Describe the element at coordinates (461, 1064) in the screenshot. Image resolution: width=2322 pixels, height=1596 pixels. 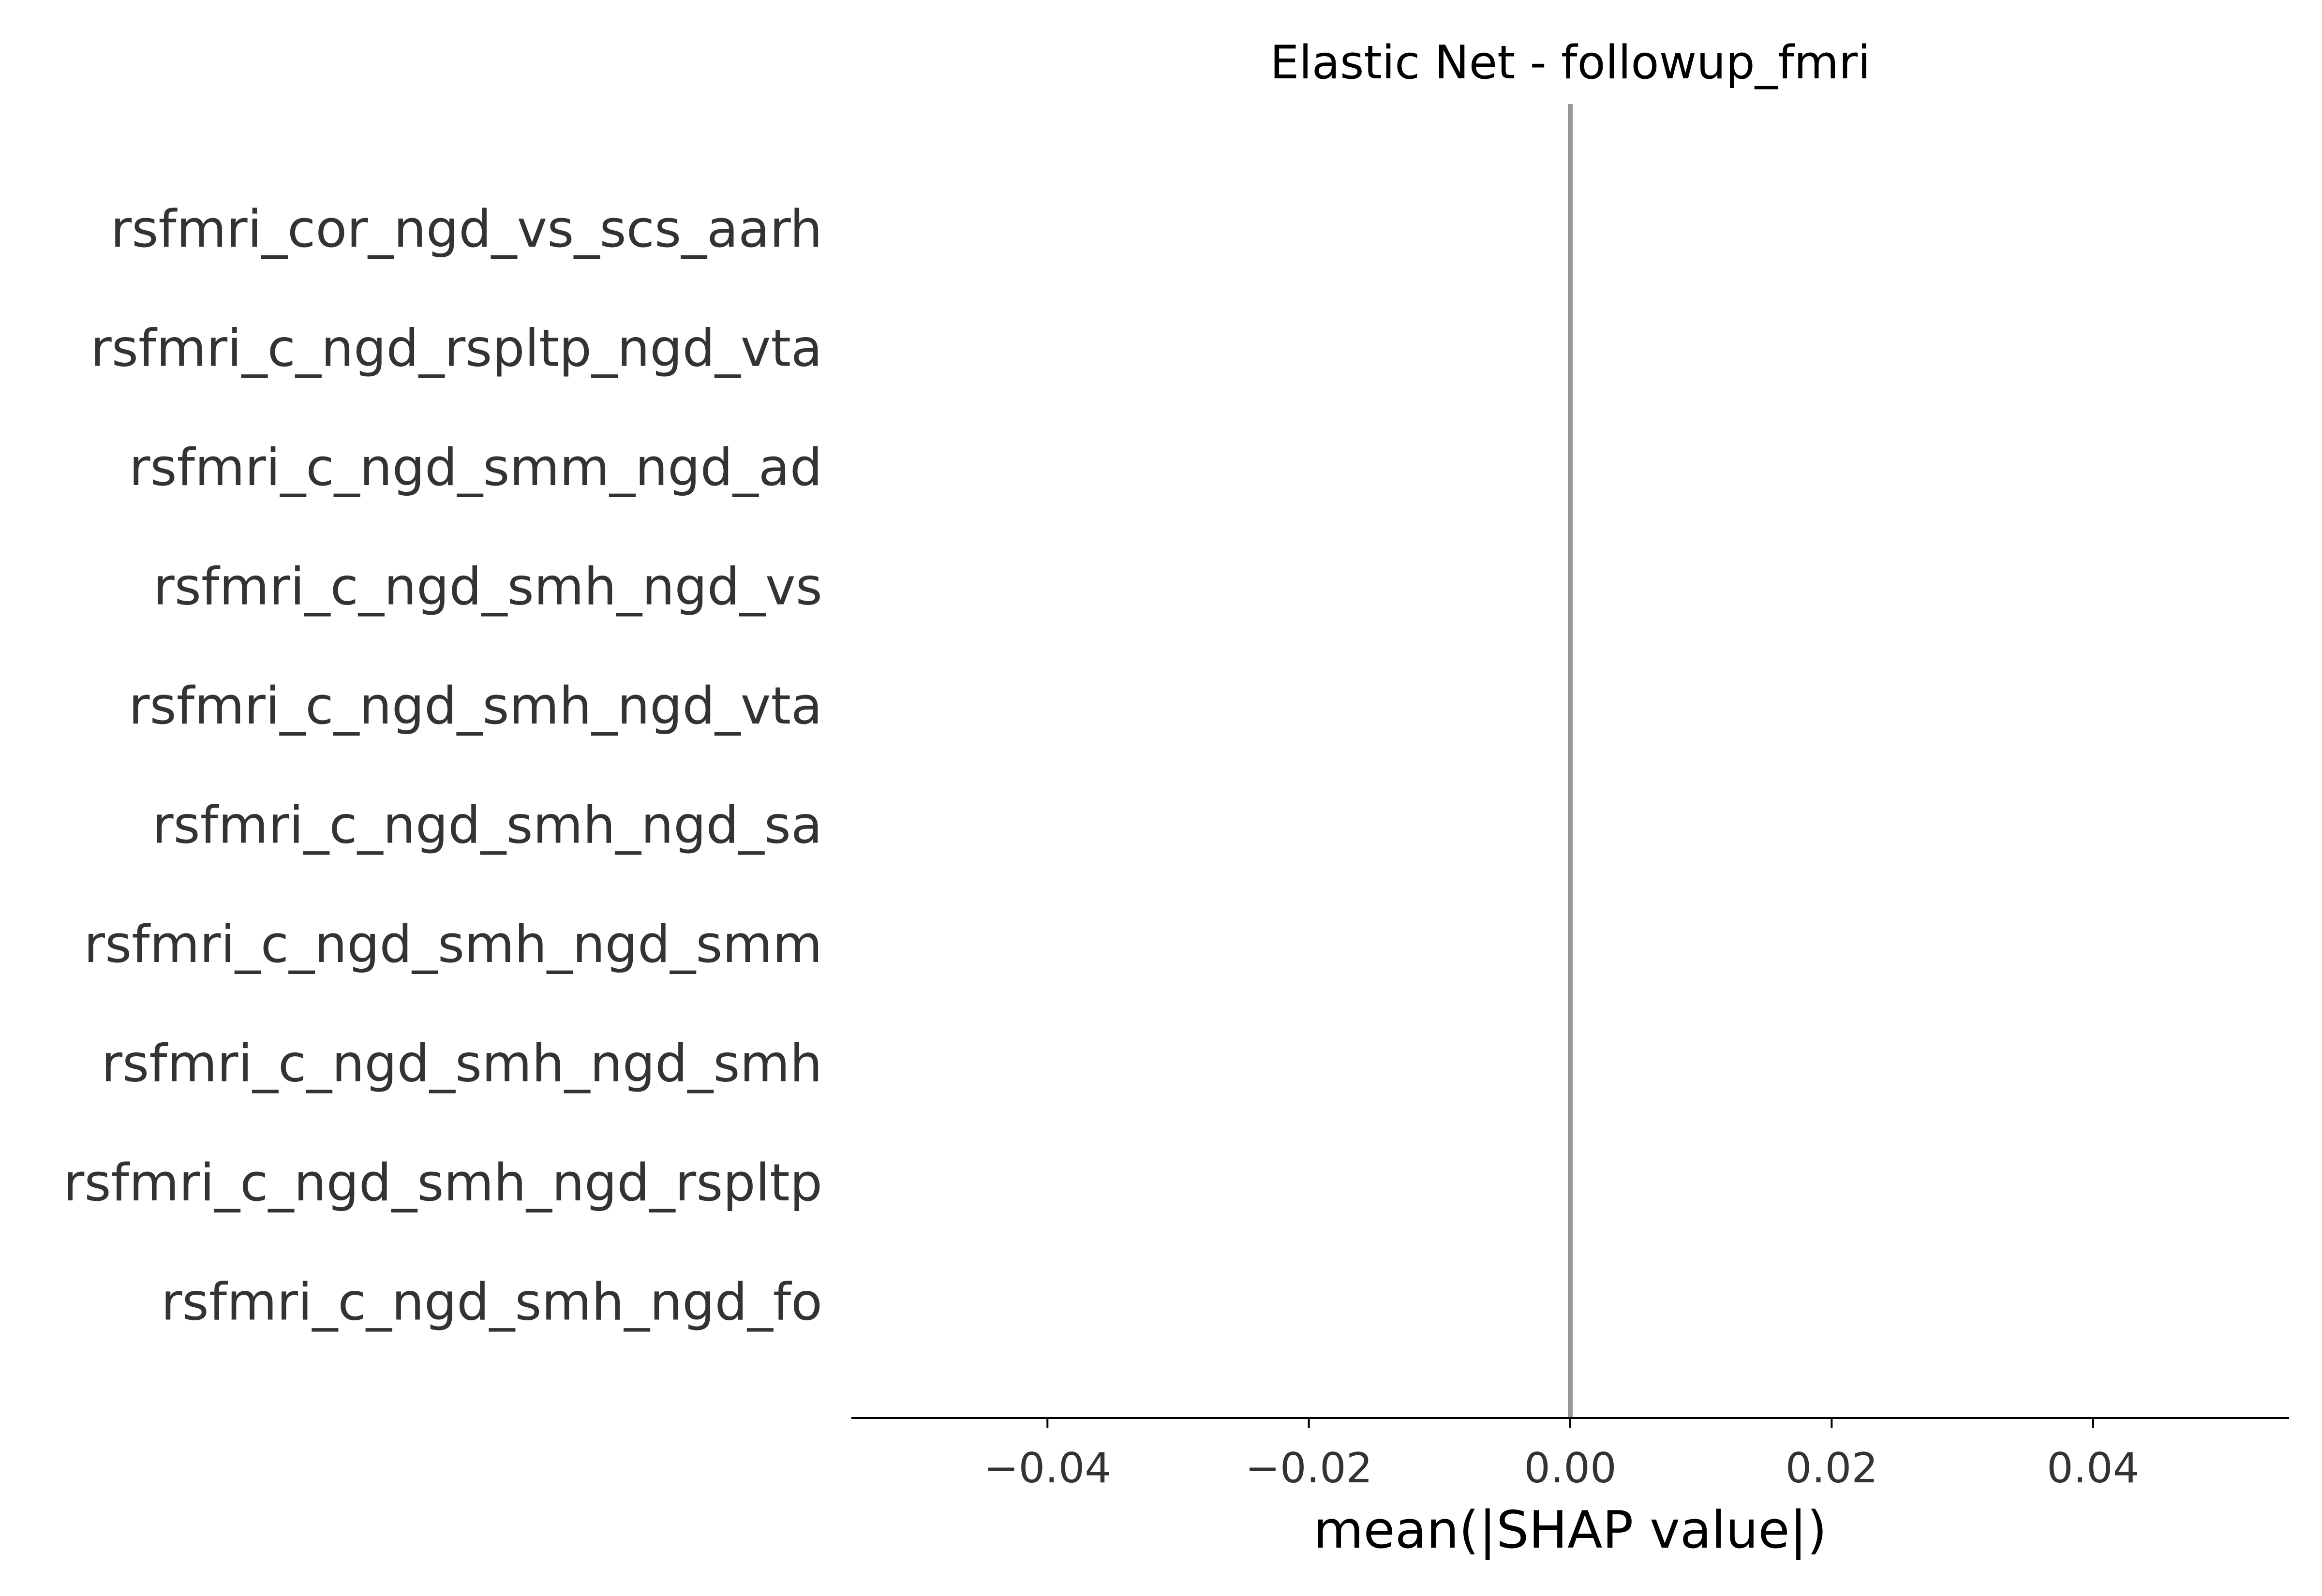
I see `feature-label: rsfmri_c_ngd_smh_ngd_smh` at that location.